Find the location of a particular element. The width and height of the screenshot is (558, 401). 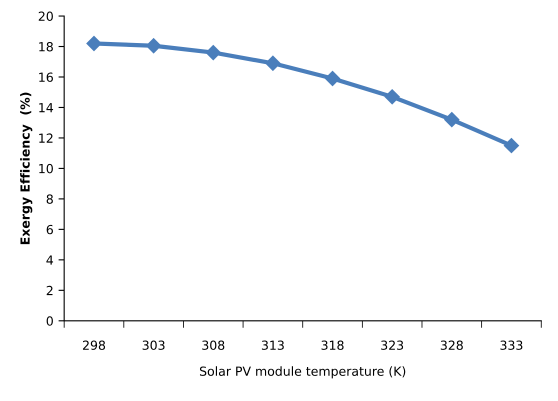

y-tick-label: 14 is located at coordinates (46, 107).